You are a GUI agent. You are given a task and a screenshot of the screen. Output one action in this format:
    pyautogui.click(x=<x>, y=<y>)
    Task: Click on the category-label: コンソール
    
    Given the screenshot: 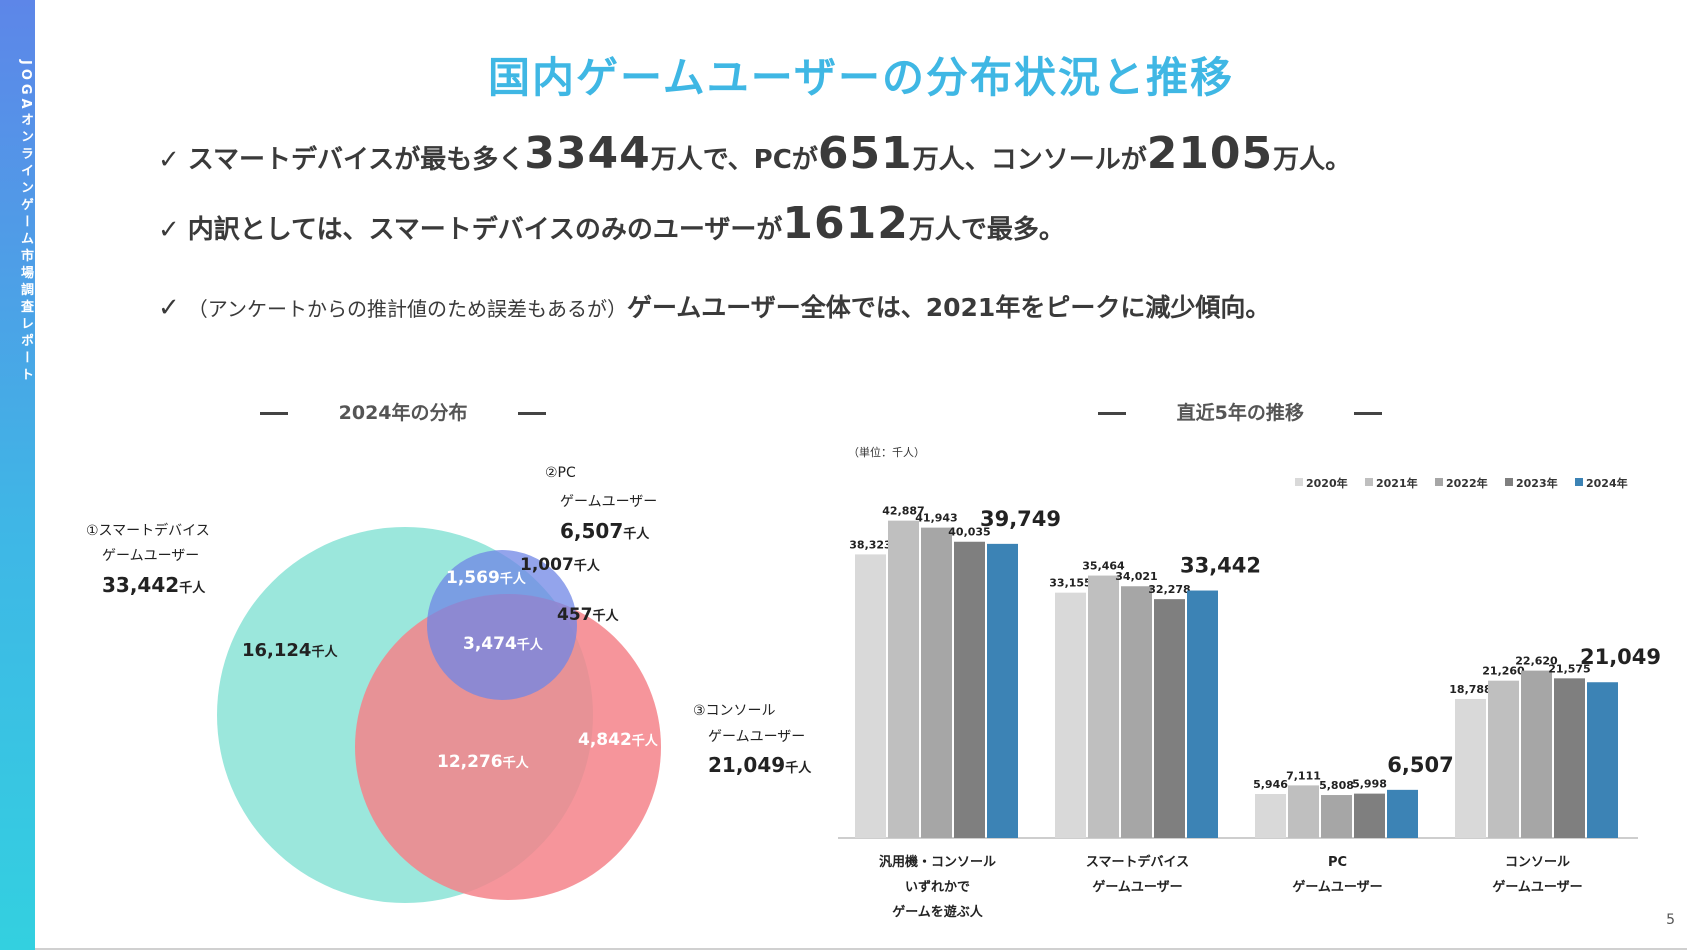 What is the action you would take?
    pyautogui.click(x=1537, y=862)
    